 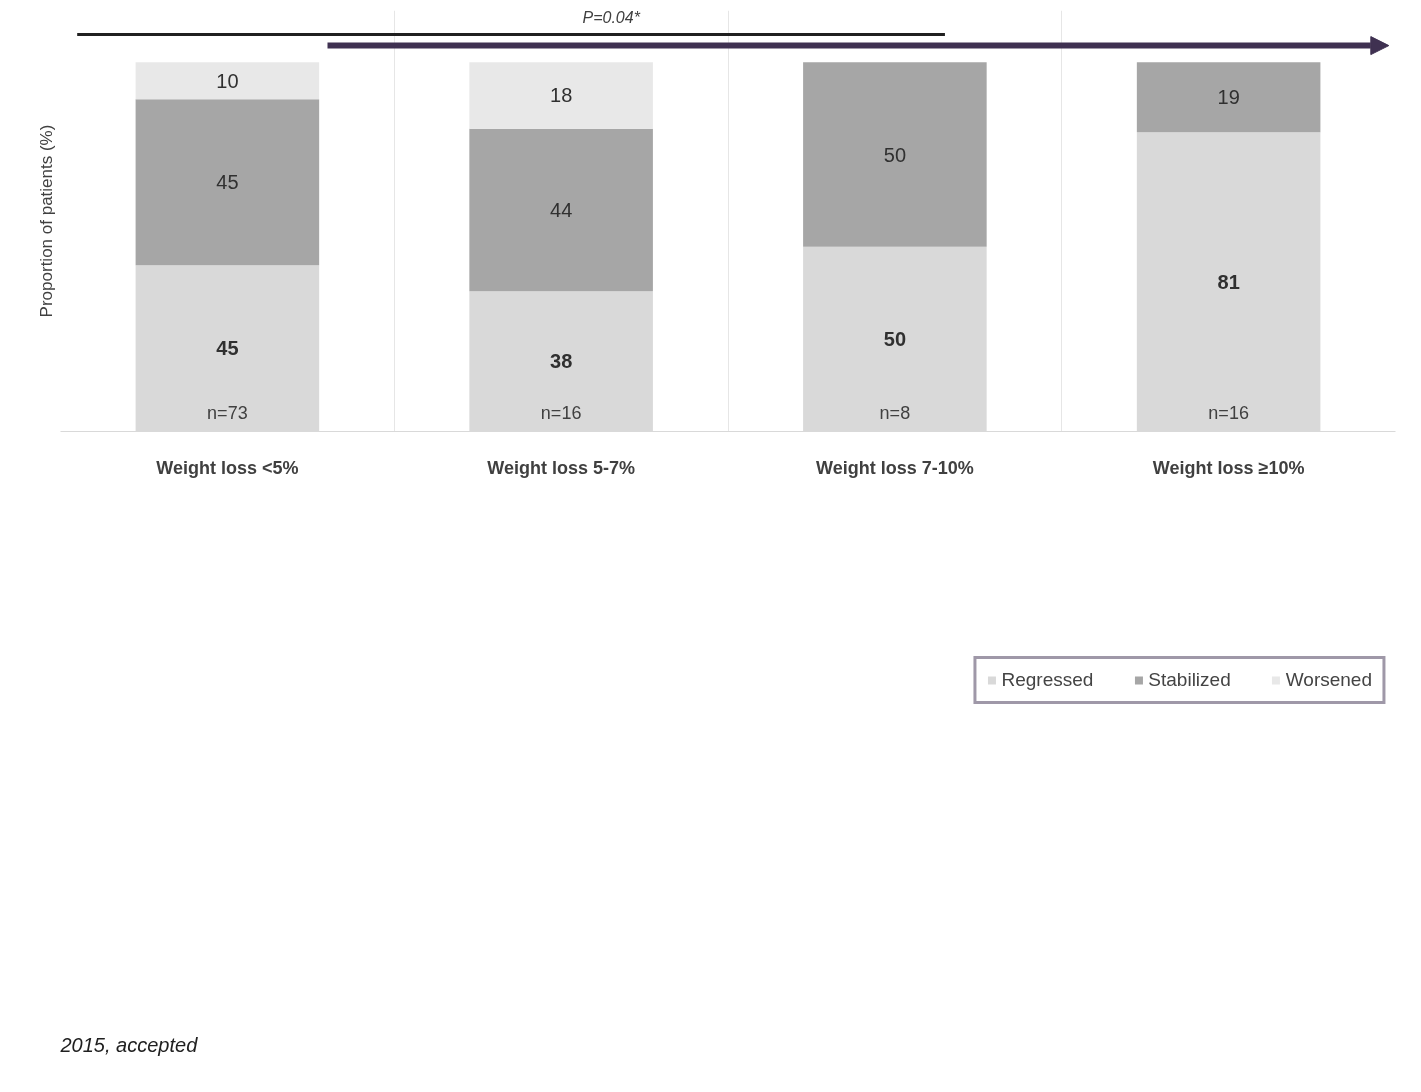 What do you see at coordinates (895, 467) in the screenshot?
I see `x-tick-label: Weight loss 7-10%` at bounding box center [895, 467].